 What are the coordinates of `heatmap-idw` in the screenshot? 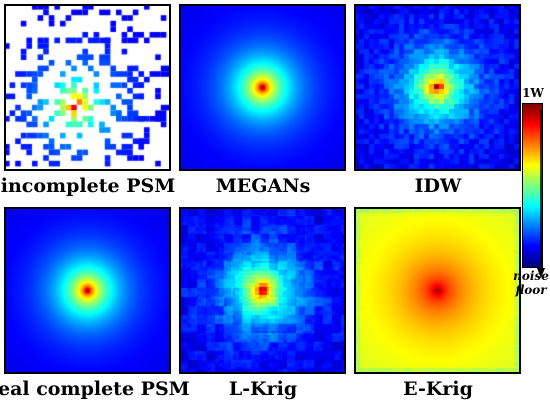 It's located at (437, 87).